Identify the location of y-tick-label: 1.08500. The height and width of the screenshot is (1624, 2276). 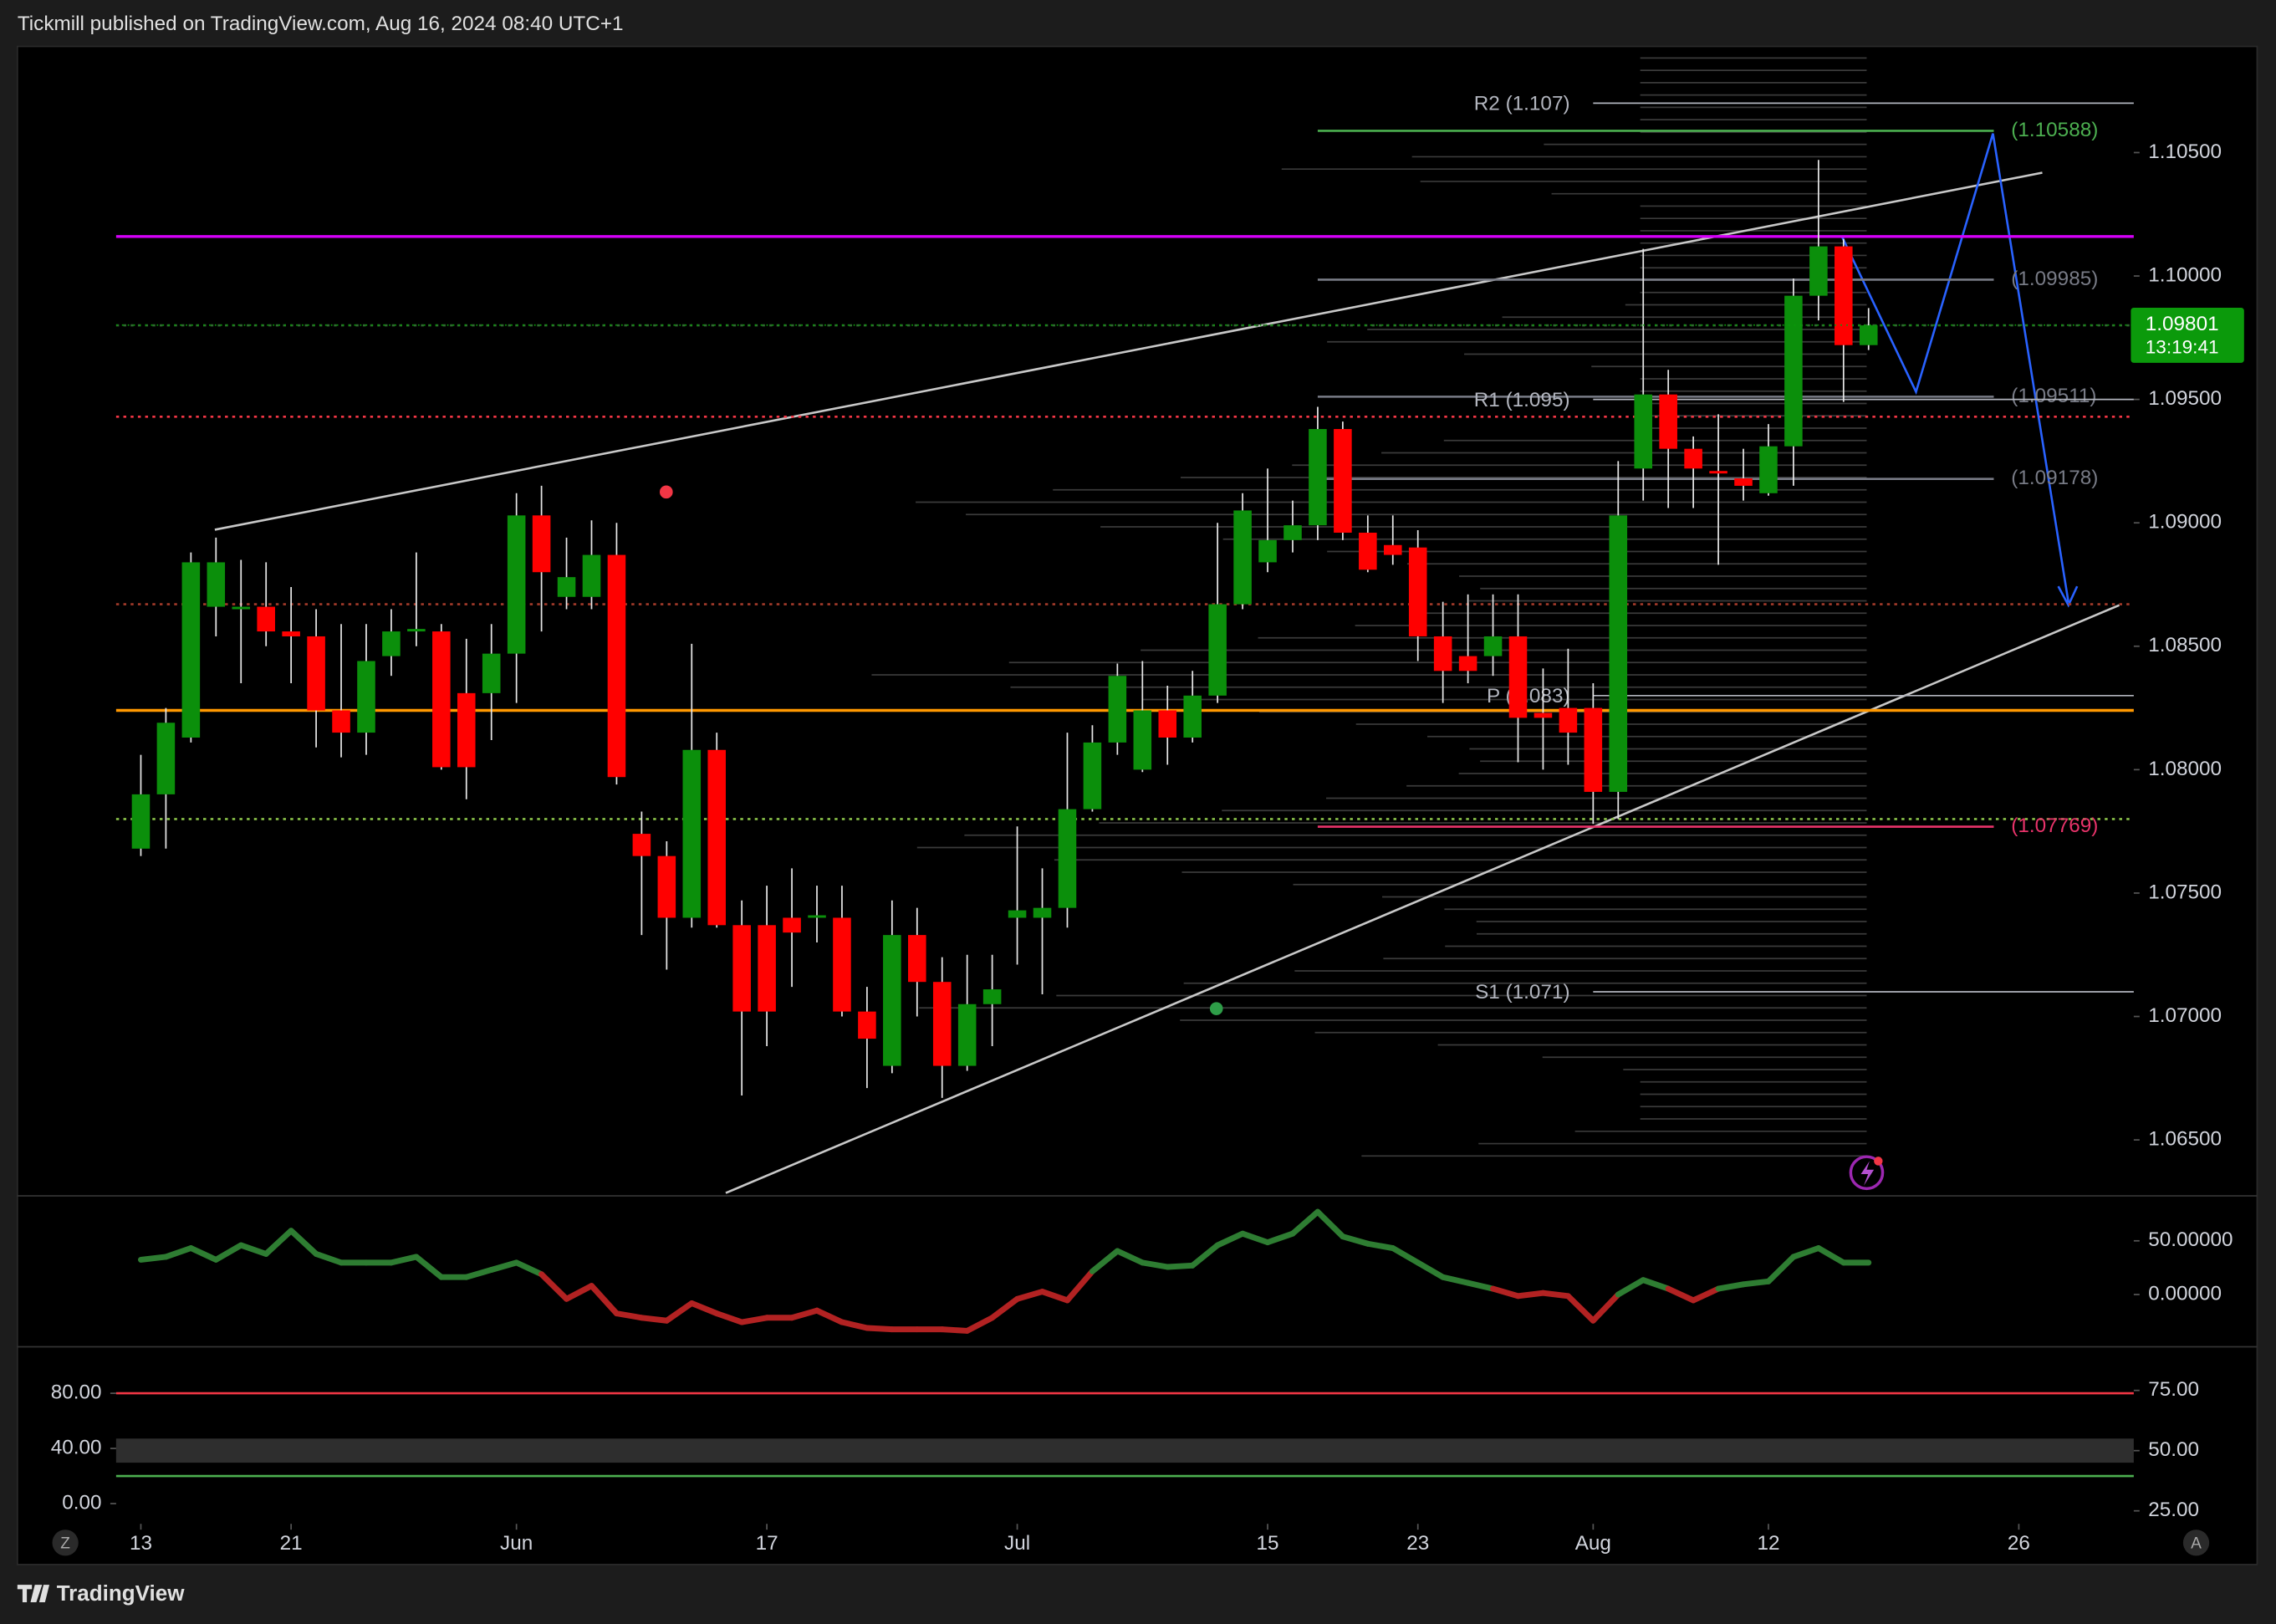
(2185, 645).